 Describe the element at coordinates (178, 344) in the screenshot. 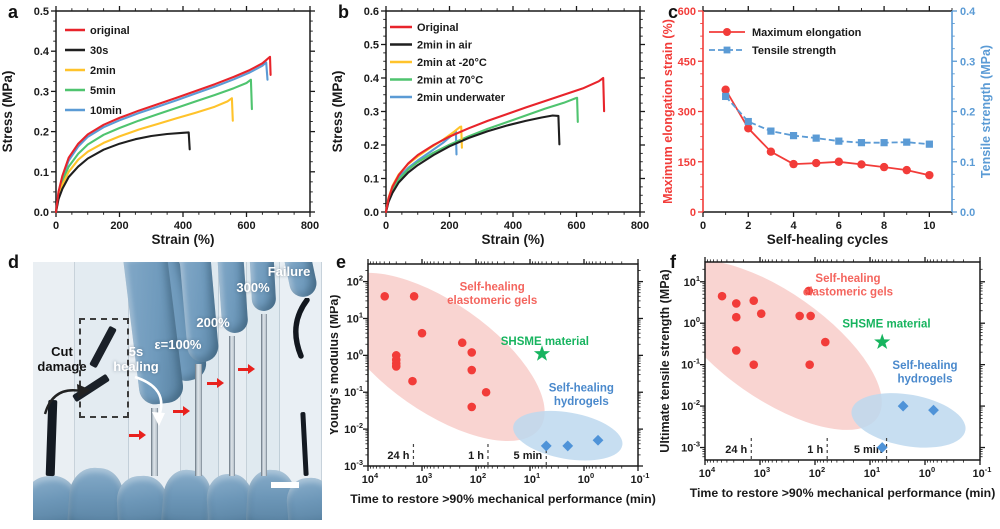

I see `strain-100-label: ε=100%` at that location.